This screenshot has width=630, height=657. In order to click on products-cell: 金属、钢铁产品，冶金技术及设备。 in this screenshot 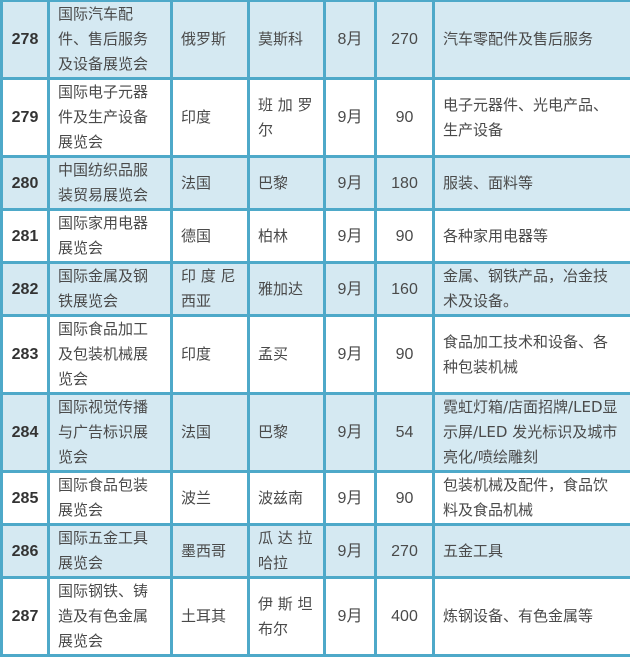, I will do `click(532, 289)`.